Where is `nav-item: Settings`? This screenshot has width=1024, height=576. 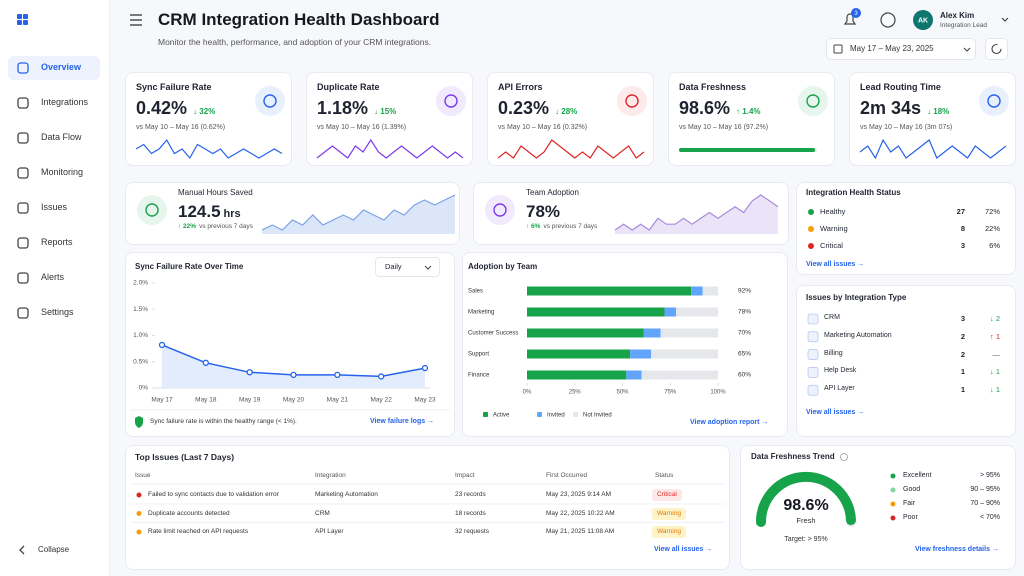 nav-item: Settings is located at coordinates (57, 312).